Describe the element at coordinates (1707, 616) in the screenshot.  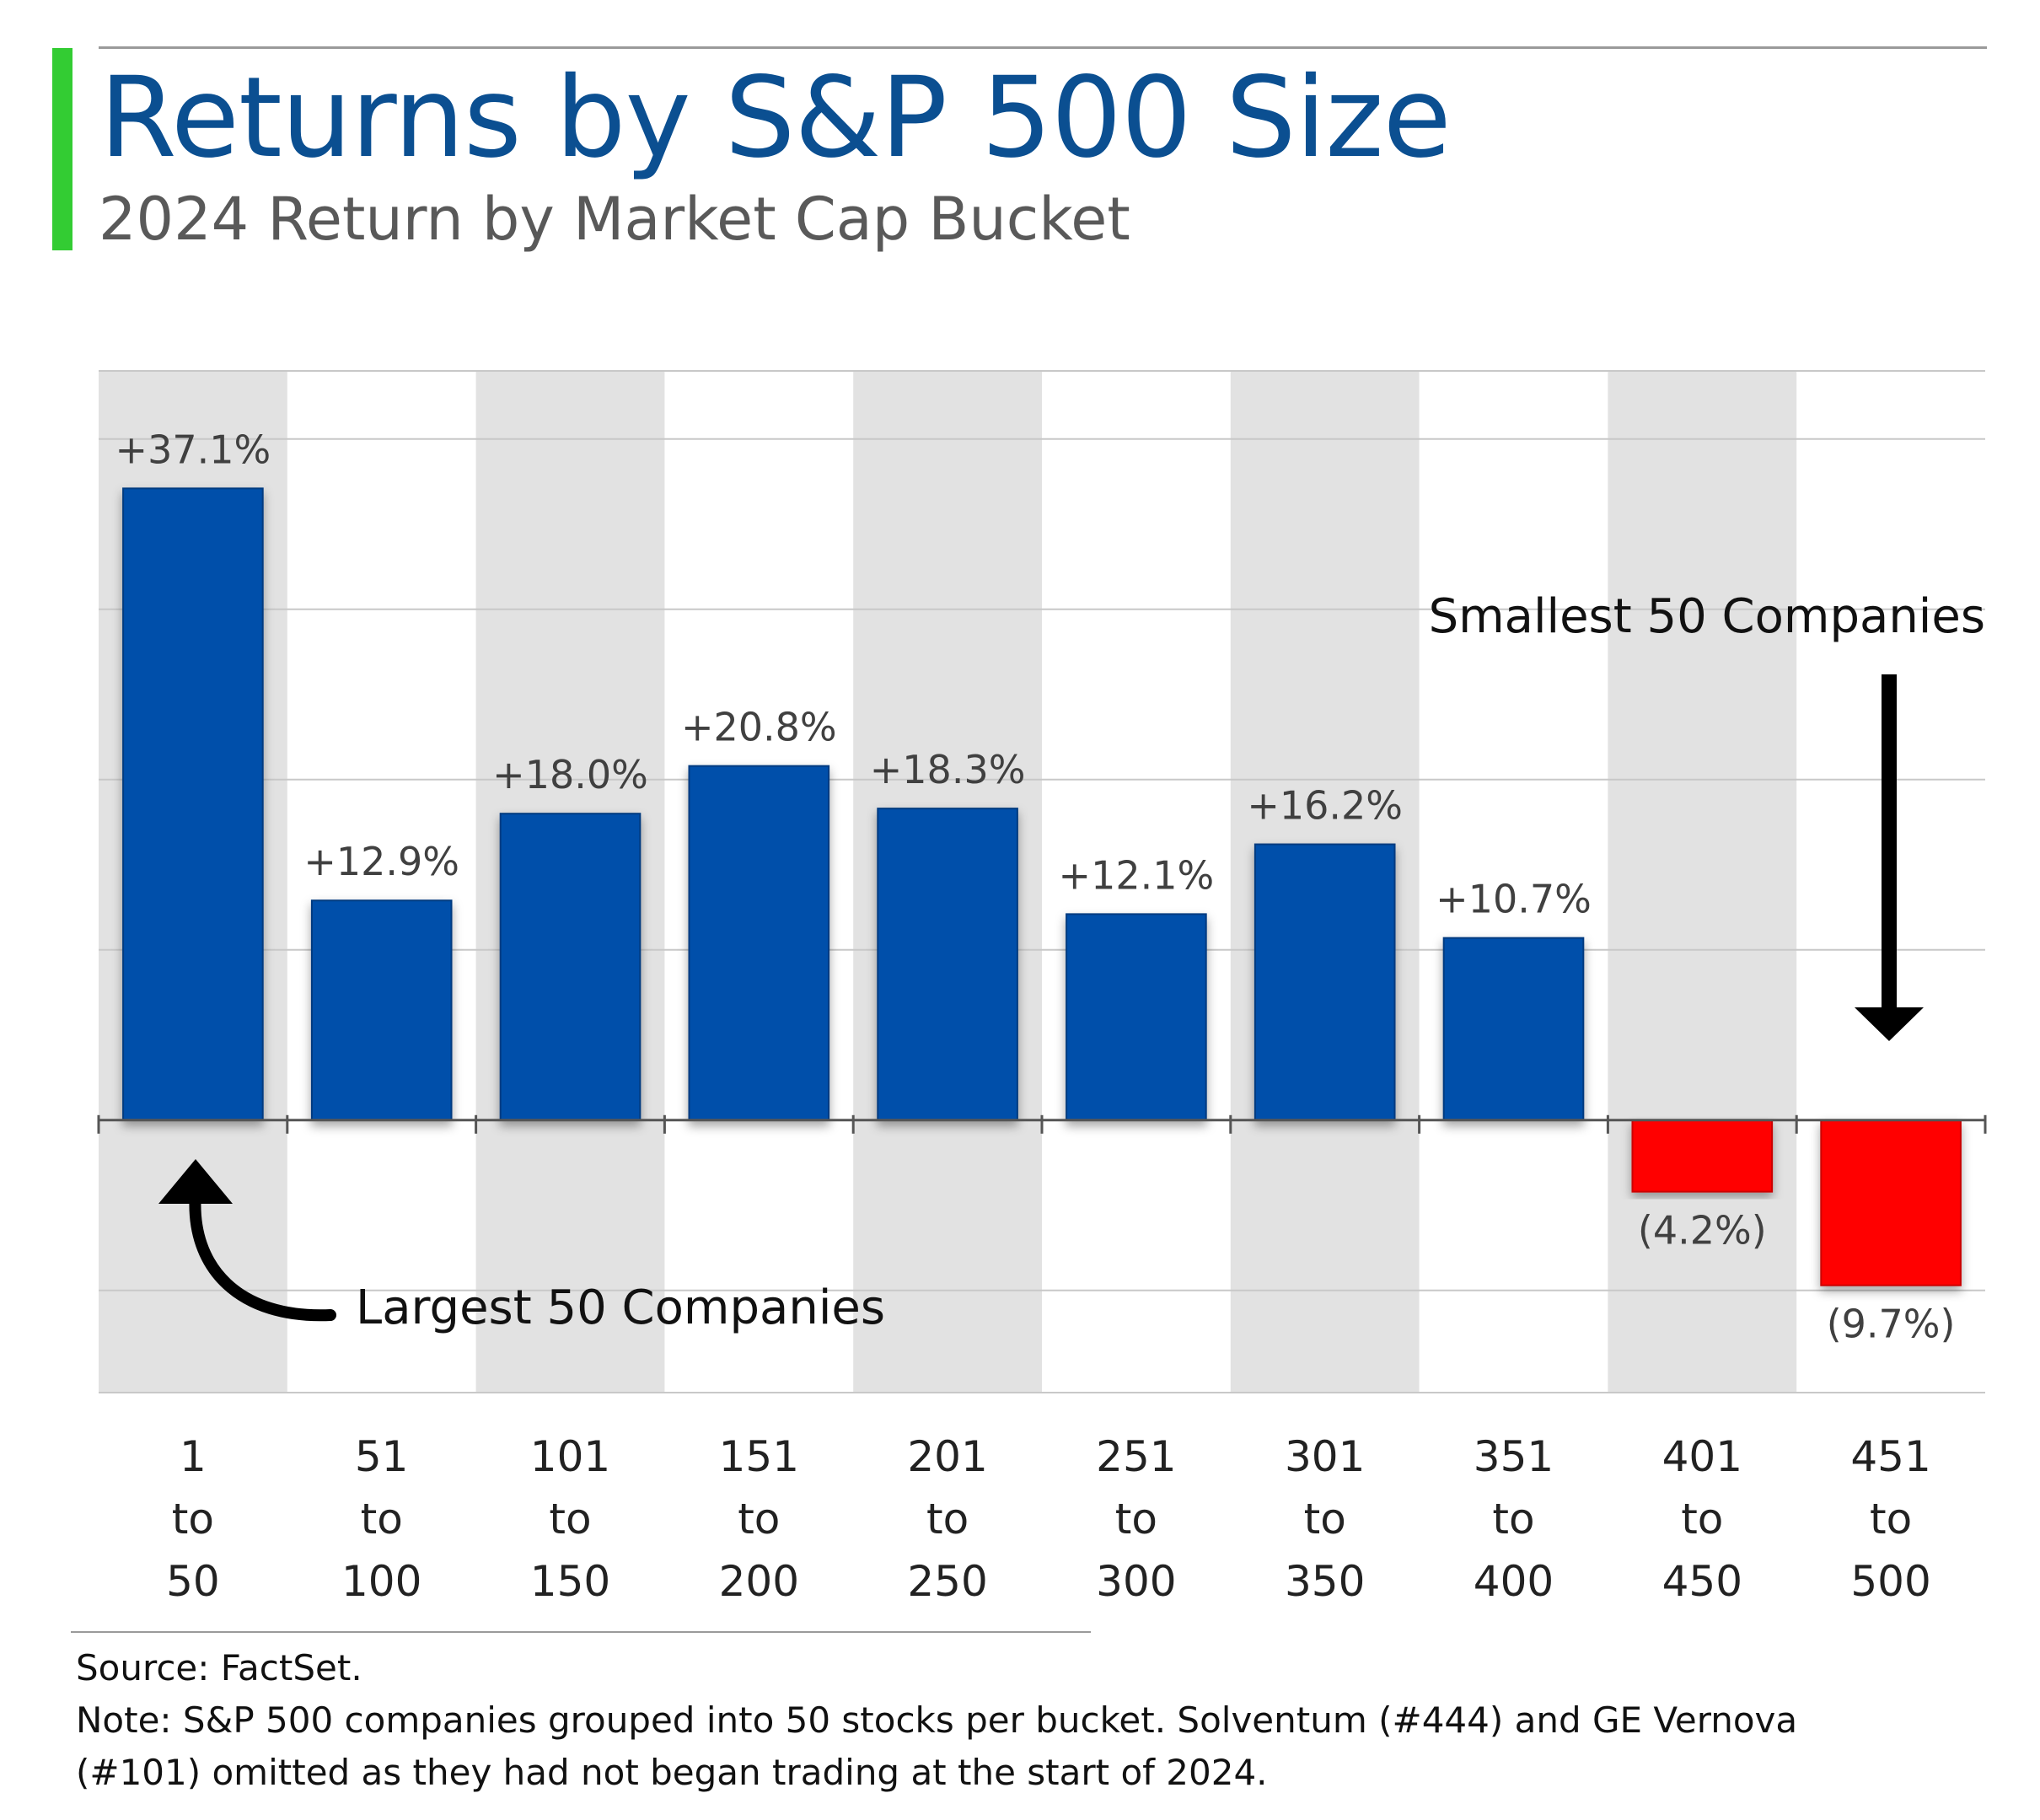
I see `annotation-smallest-text: Smallest 50 Companies` at that location.